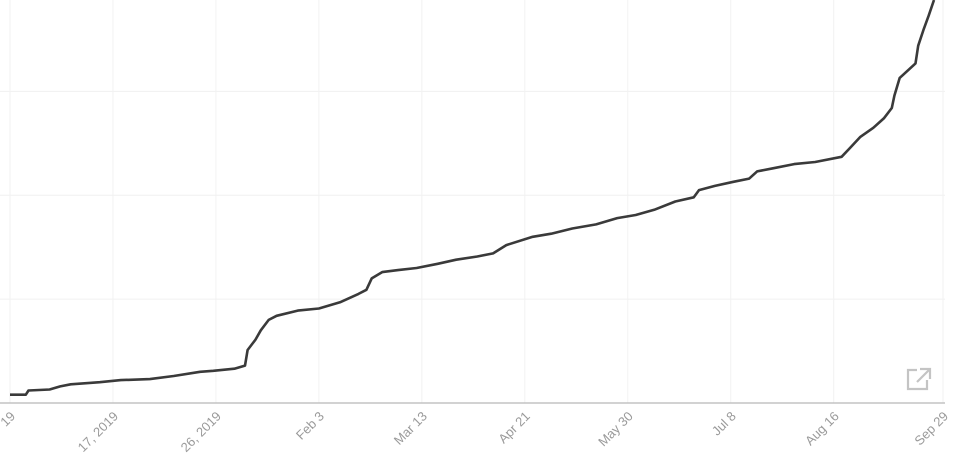 The height and width of the screenshot is (467, 960). I want to click on x-tick-label: Sep 29, so click(931, 429).